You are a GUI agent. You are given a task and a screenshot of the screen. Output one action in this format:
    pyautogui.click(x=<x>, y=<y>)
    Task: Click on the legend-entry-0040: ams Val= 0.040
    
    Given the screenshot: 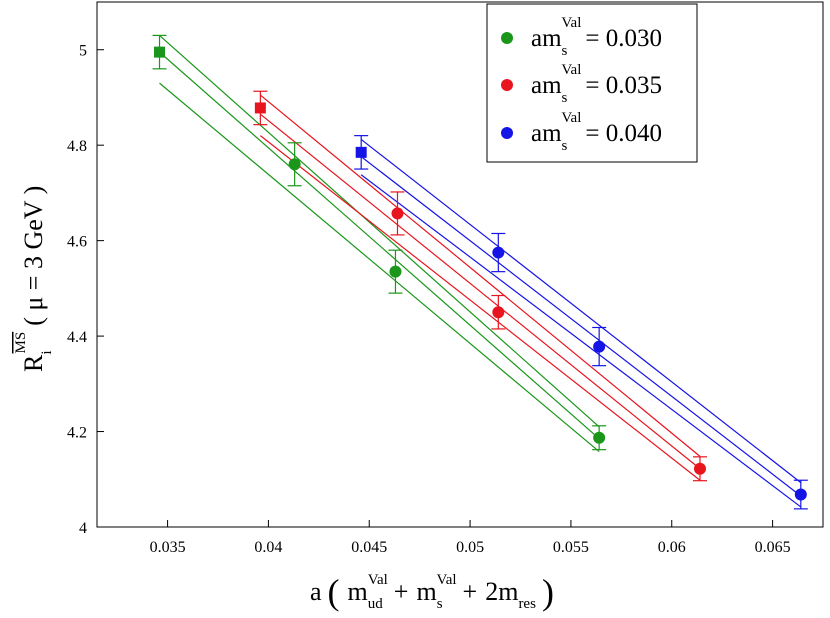 What is the action you would take?
    pyautogui.click(x=581, y=132)
    